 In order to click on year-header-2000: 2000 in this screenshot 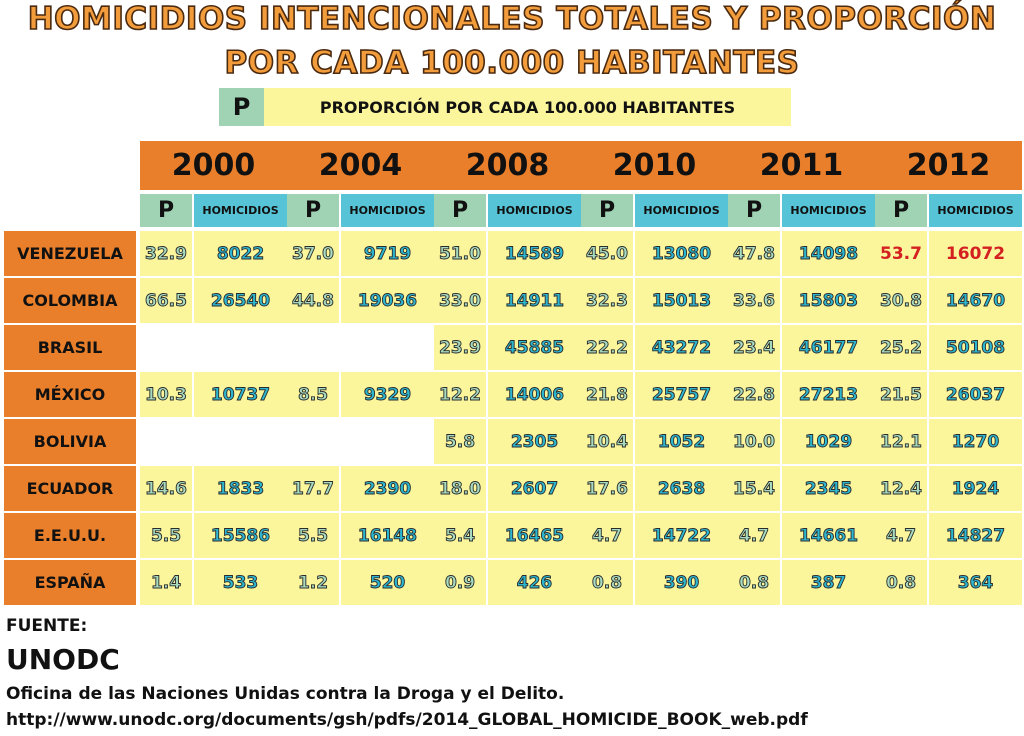, I will do `click(213, 165)`.